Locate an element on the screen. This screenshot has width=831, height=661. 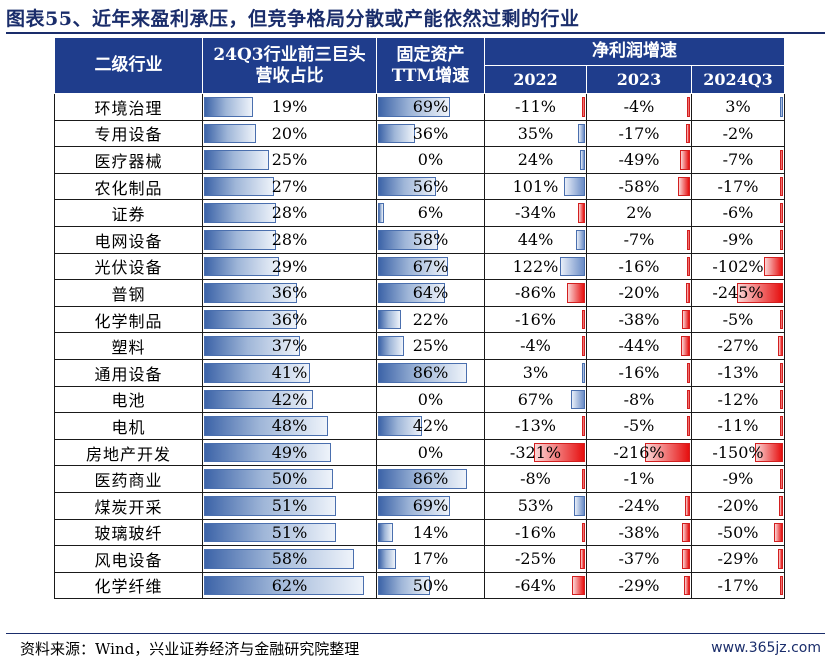
np-2022-value: -13% is located at coordinates (535, 426).